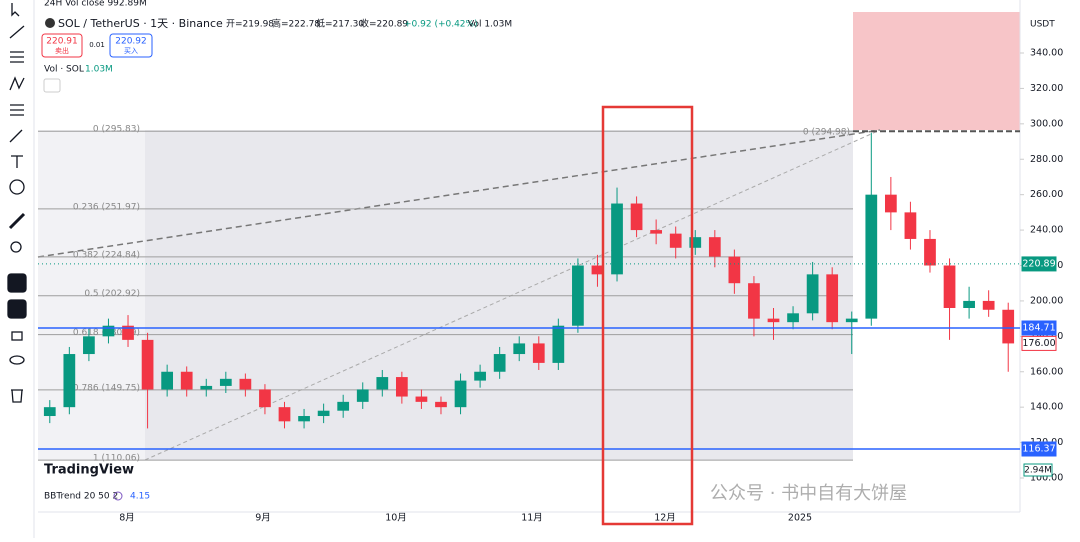 This screenshot has width=1080, height=542. I want to click on fib-label: 1 (110.06), so click(116, 459).